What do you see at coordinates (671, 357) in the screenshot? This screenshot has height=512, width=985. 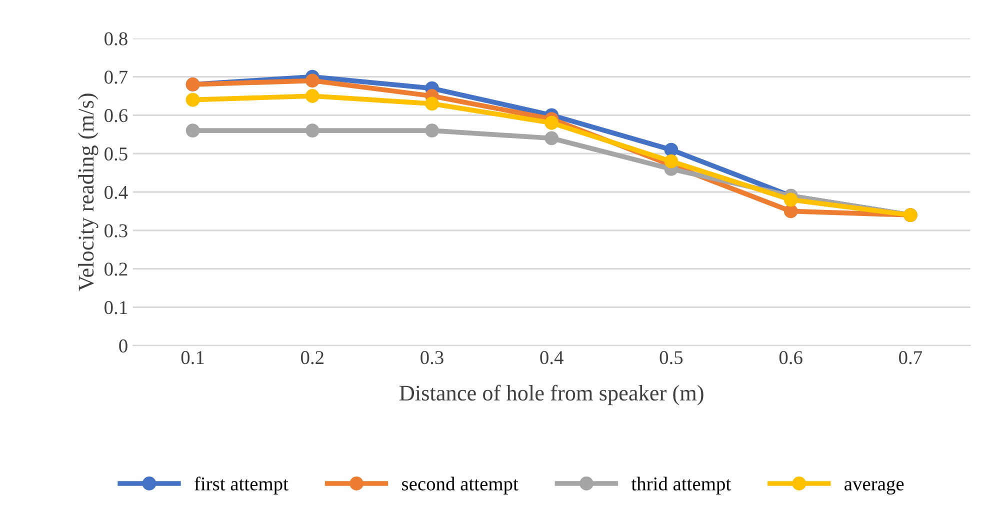 I see `x-tick-label: 0.5` at bounding box center [671, 357].